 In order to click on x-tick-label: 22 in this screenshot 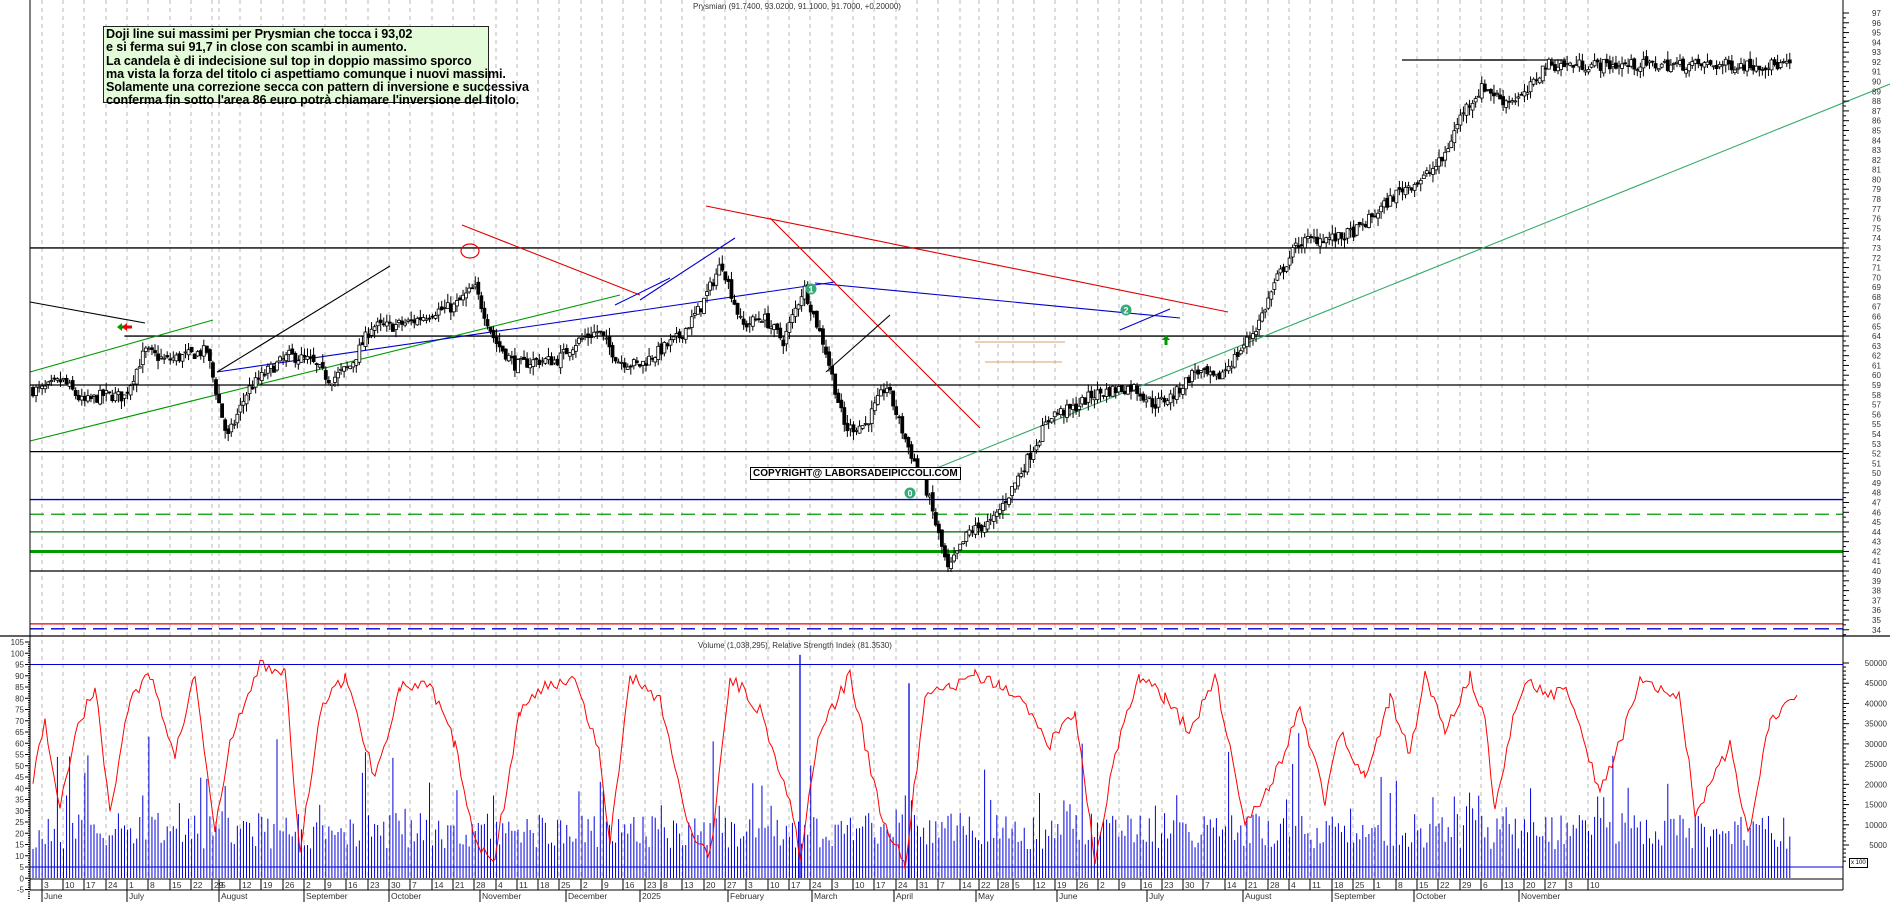, I will do `click(1445, 885)`.